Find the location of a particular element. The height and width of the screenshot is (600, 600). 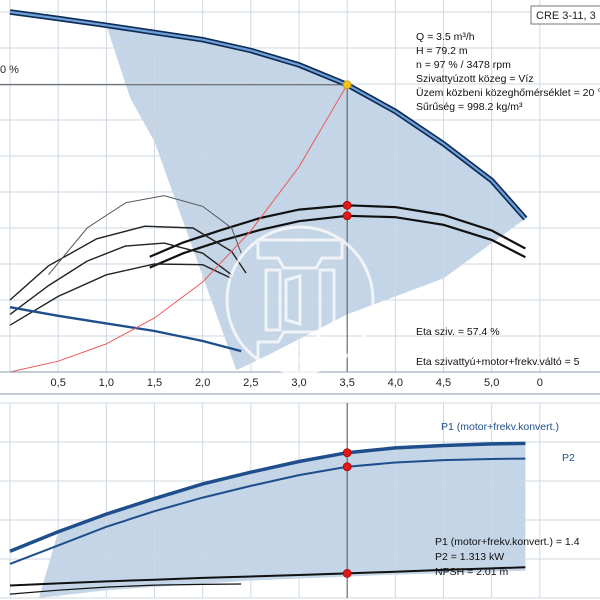

npsh-value-label: NPSH = 2.01 m is located at coordinates (471, 572).